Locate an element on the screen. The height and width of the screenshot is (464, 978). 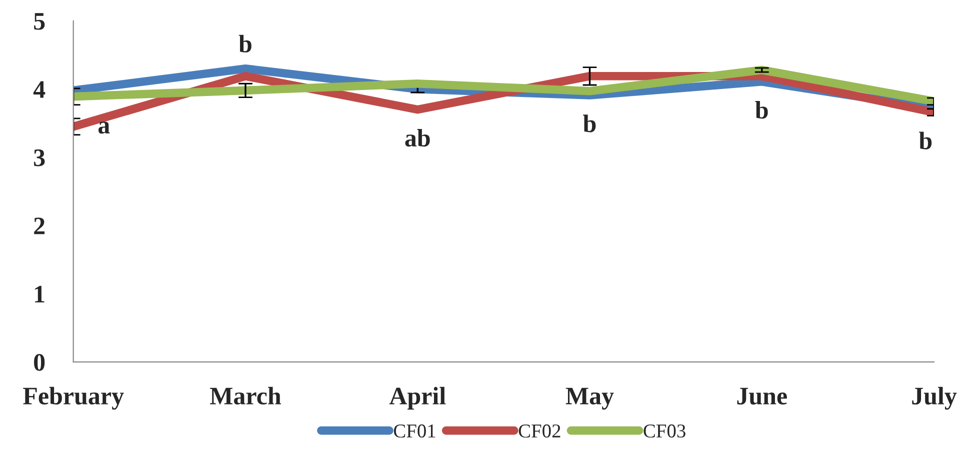
annotation: a is located at coordinates (104, 128).